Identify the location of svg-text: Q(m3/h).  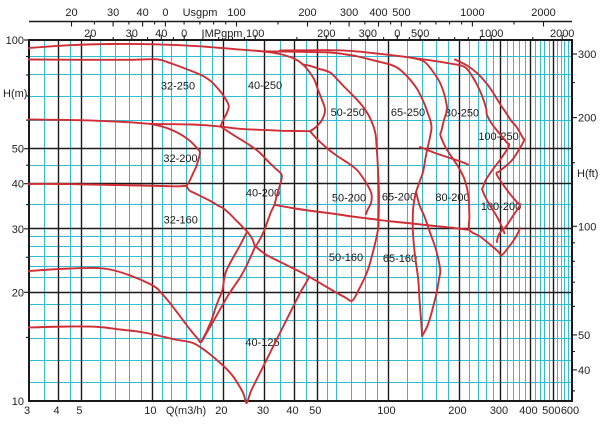
(186, 411).